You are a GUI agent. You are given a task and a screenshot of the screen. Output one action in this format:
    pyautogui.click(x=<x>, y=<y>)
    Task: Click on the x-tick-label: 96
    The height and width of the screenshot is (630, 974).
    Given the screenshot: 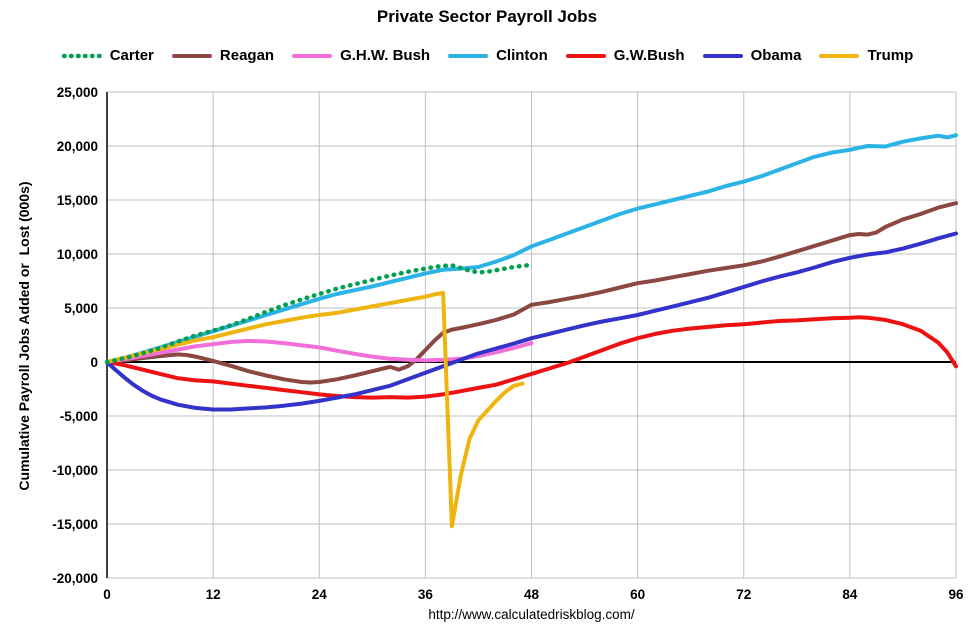 What is the action you would take?
    pyautogui.click(x=956, y=594)
    